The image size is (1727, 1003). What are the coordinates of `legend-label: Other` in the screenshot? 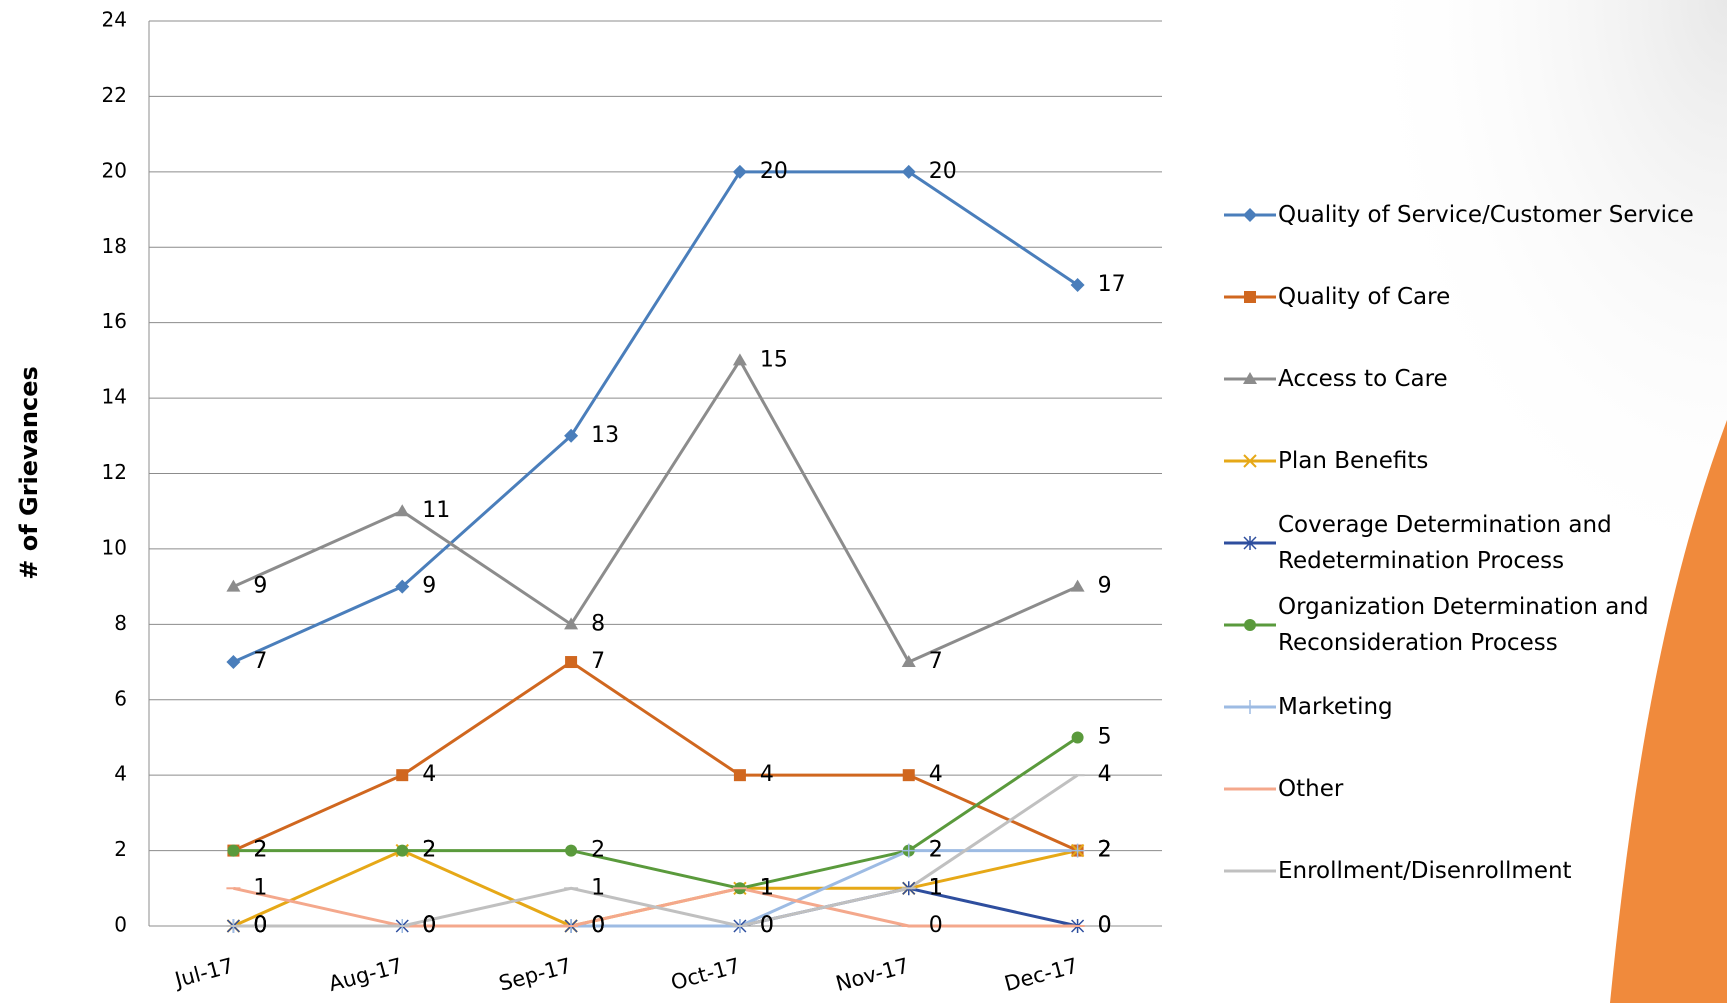 It's located at (1311, 789).